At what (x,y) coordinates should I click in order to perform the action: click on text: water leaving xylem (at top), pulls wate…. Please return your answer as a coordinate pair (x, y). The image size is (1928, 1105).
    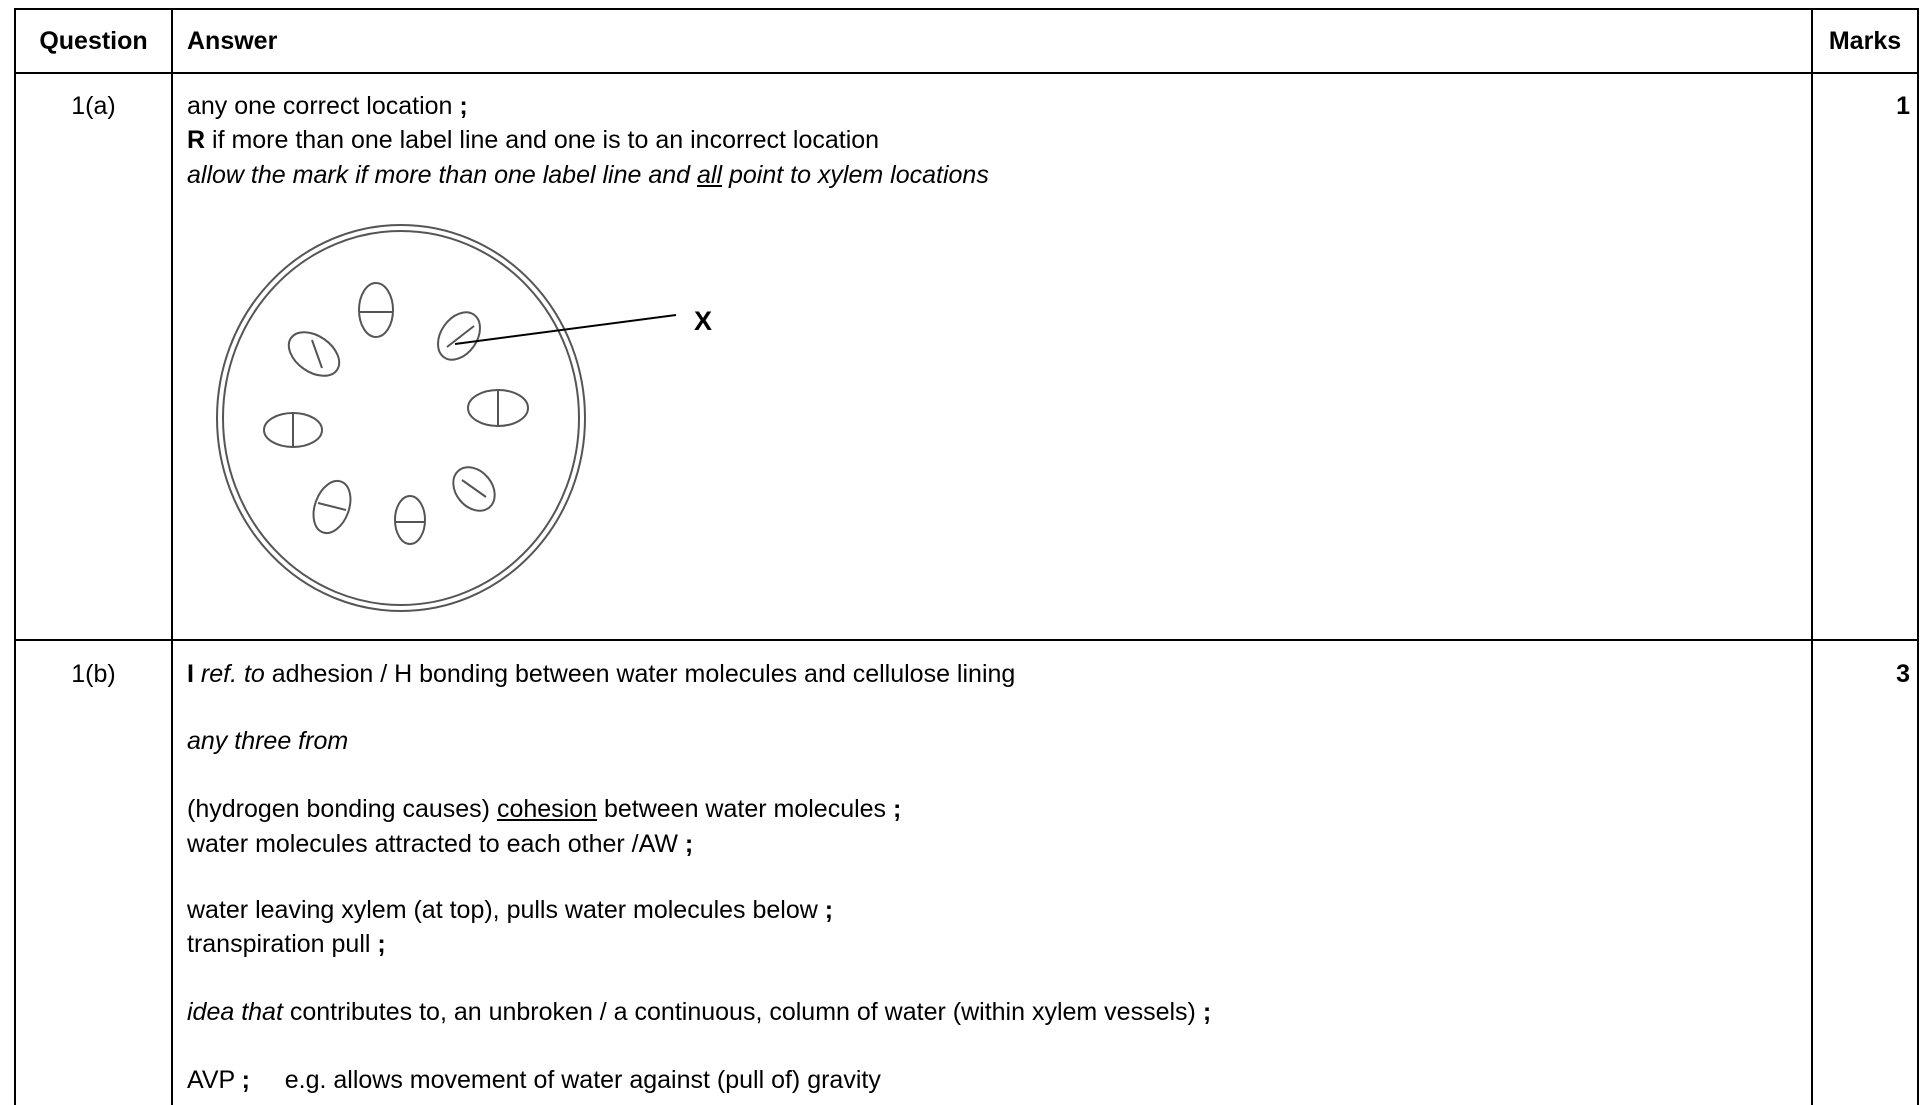
    Looking at the image, I should click on (506, 910).